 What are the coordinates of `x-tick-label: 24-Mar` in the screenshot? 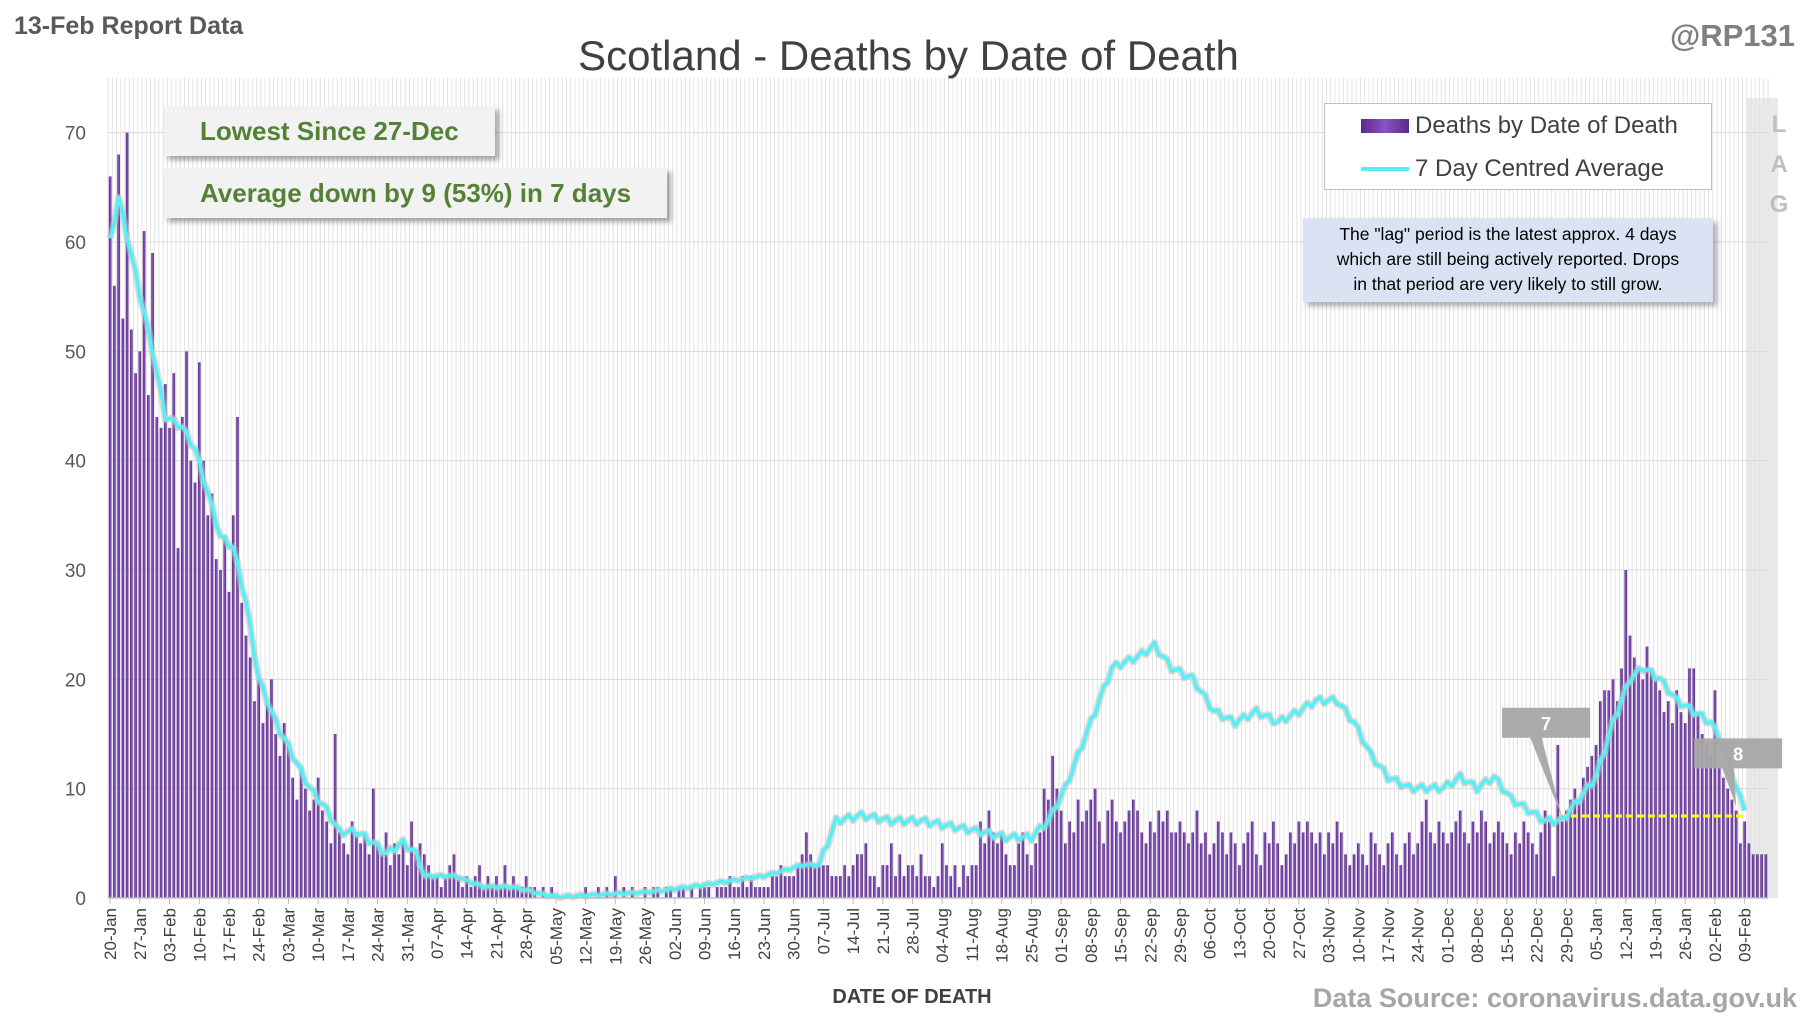 It's located at (378, 935).